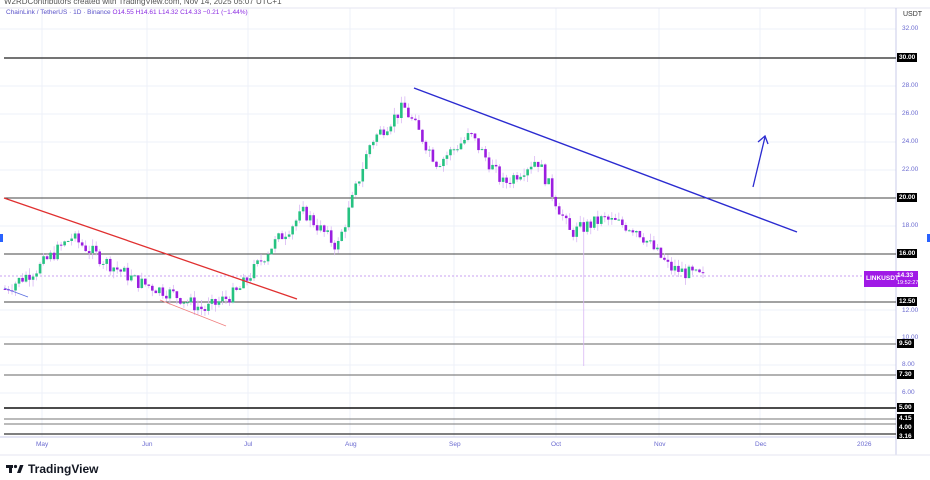  Describe the element at coordinates (123, 12) in the screenshot. I see `open-value: O14.55` at that location.